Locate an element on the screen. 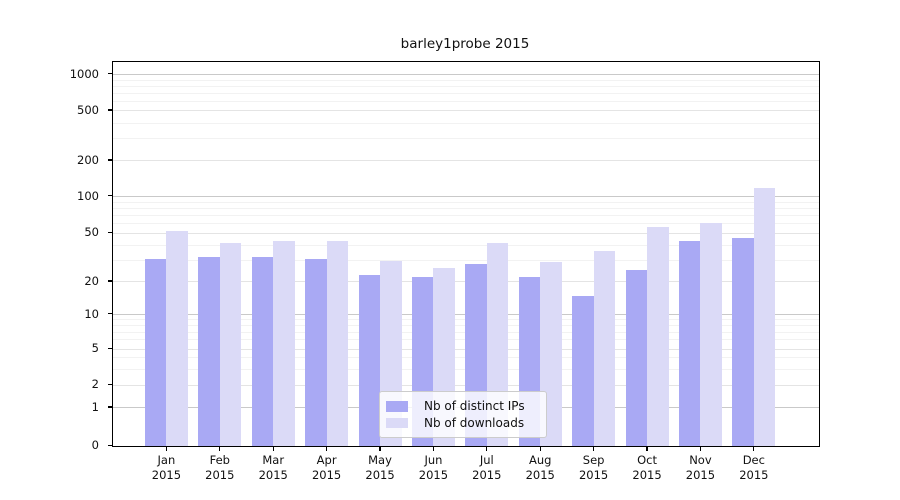 The width and height of the screenshot is (900, 500). bar-distinct-ips-jan is located at coordinates (155, 352).